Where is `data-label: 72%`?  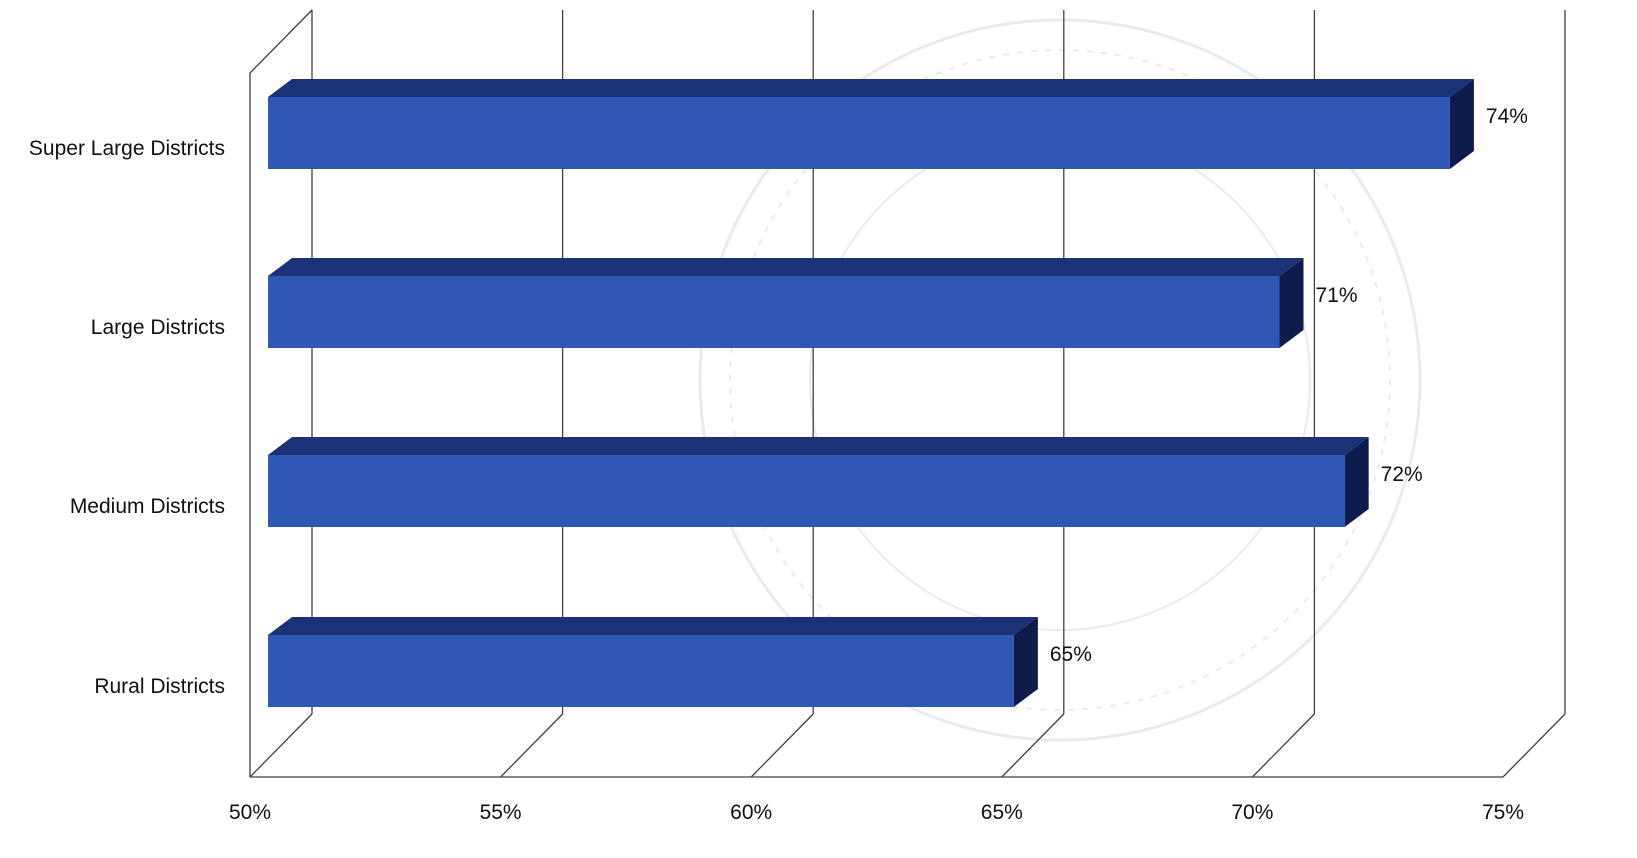 data-label: 72% is located at coordinates (1402, 474).